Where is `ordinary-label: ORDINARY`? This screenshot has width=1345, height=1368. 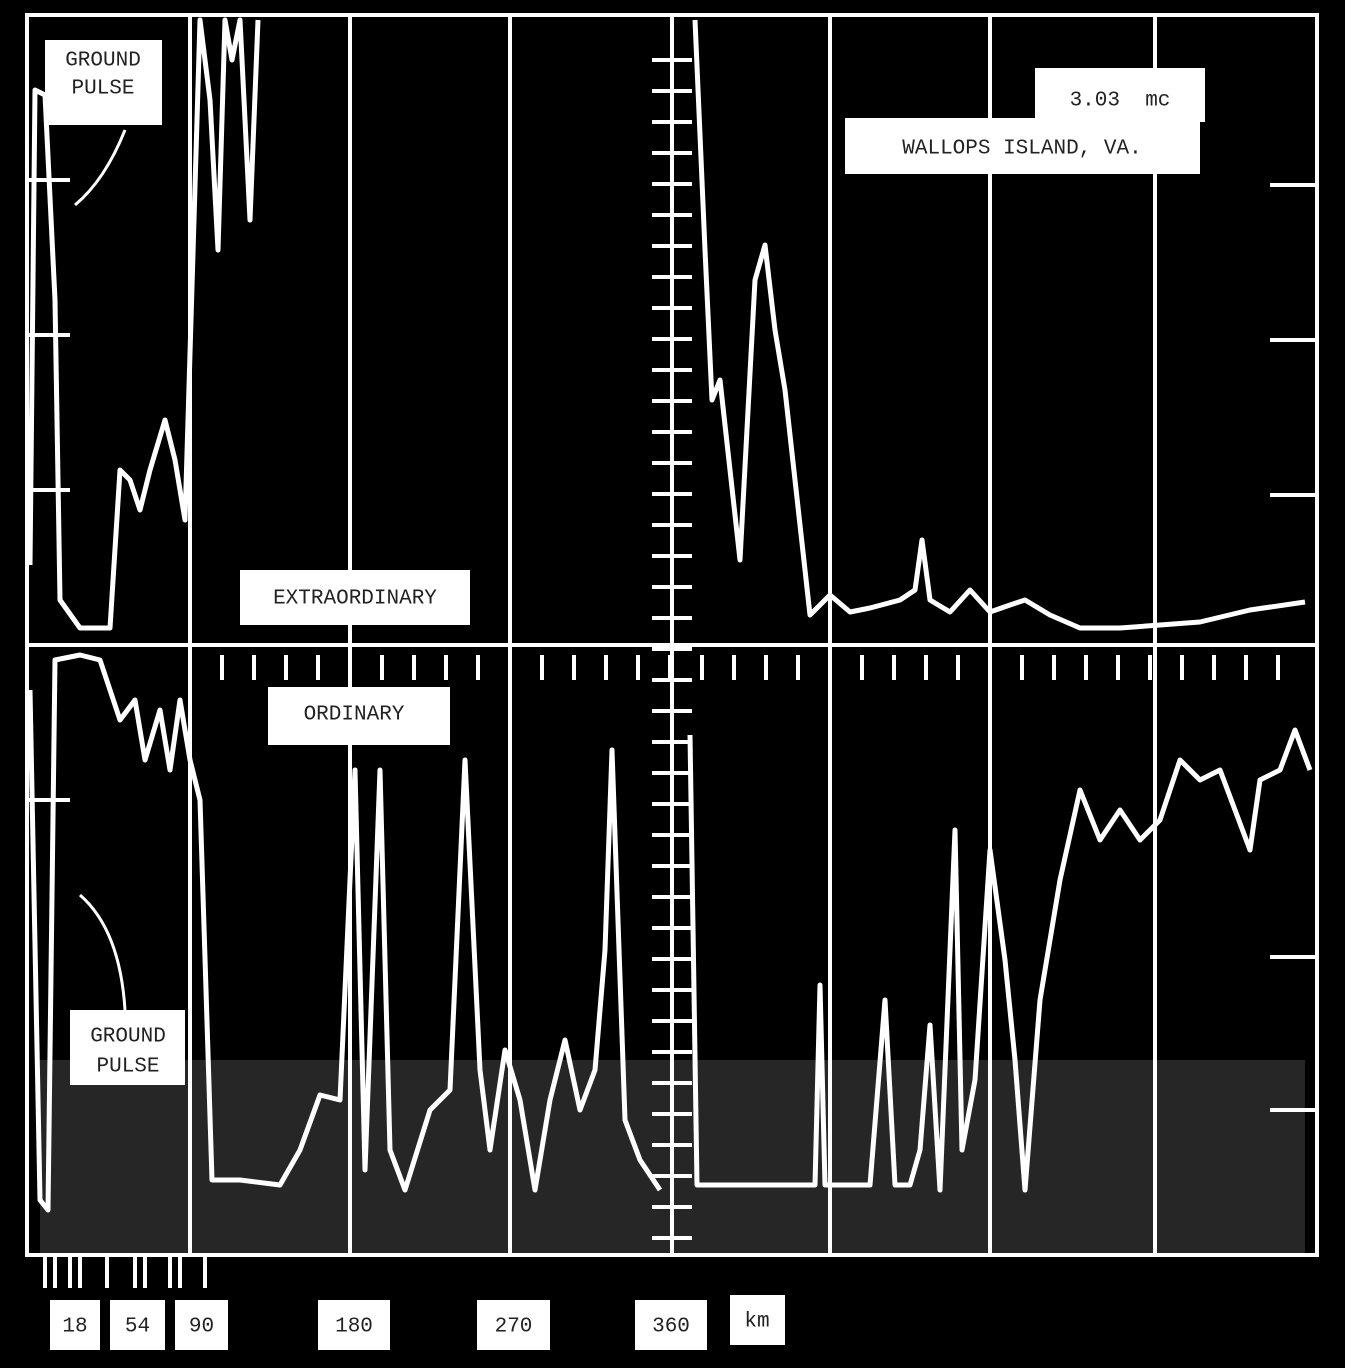 ordinary-label: ORDINARY is located at coordinates (354, 715).